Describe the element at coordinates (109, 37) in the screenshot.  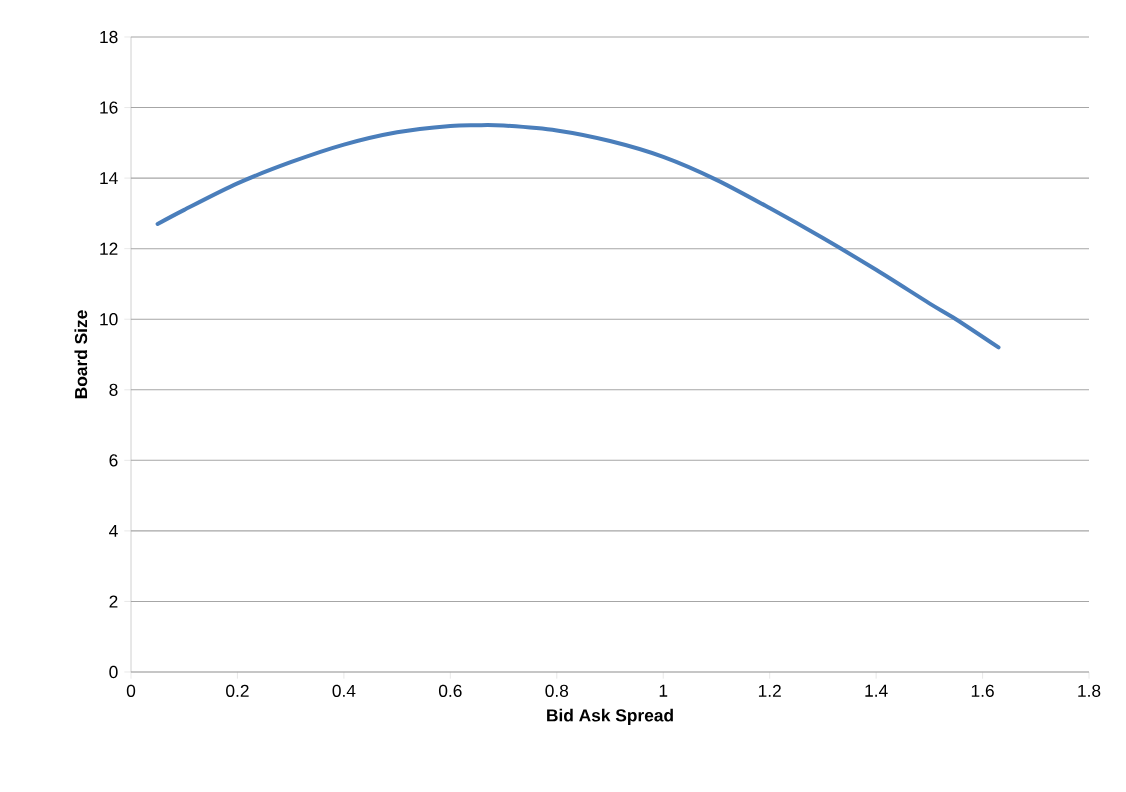
I see `y-tick-label: 18` at that location.